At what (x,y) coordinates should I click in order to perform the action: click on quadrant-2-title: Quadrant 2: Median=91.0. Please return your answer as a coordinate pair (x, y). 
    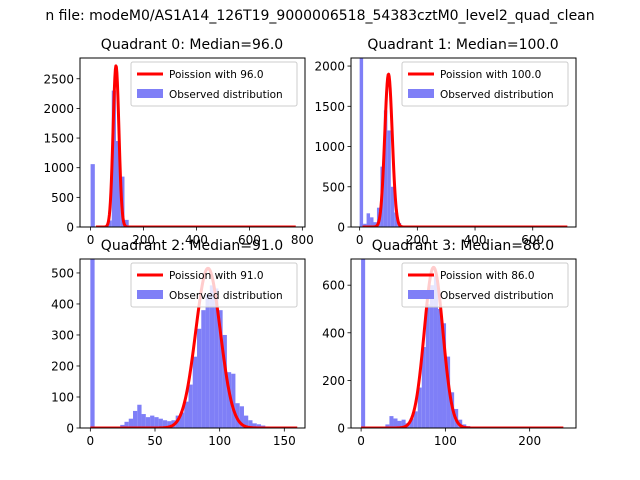
    Looking at the image, I should click on (192, 246).